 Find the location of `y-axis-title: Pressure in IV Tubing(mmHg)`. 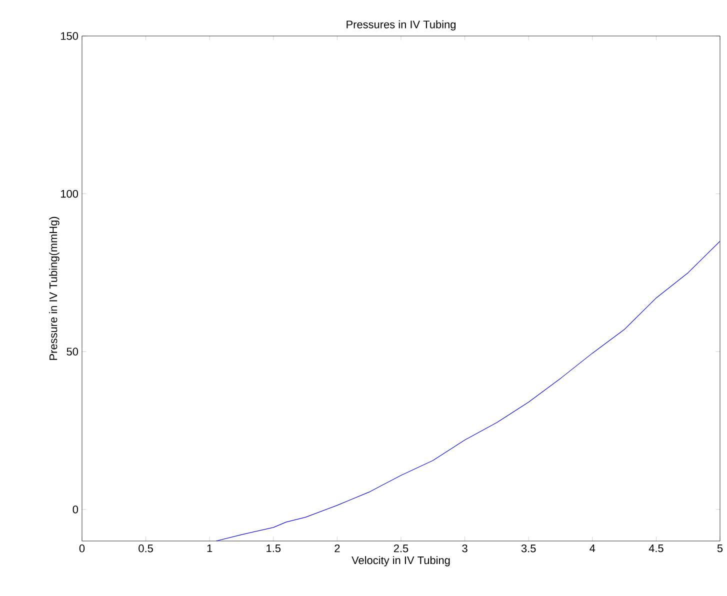

y-axis-title: Pressure in IV Tubing(mmHg) is located at coordinates (54, 288).